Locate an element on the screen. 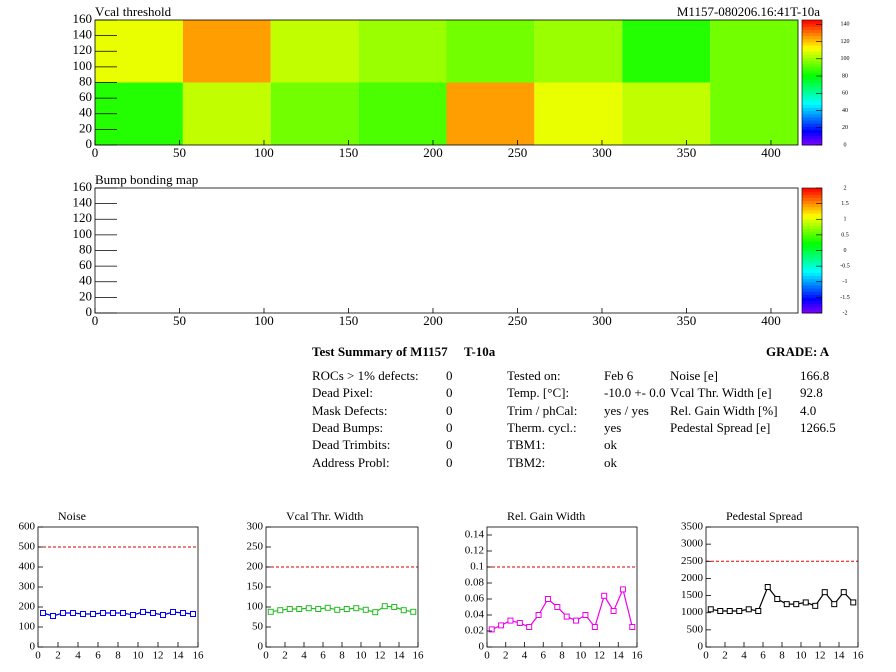 Image resolution: width=896 pixels, height=672 pixels. summary-value: ok is located at coordinates (610, 462).